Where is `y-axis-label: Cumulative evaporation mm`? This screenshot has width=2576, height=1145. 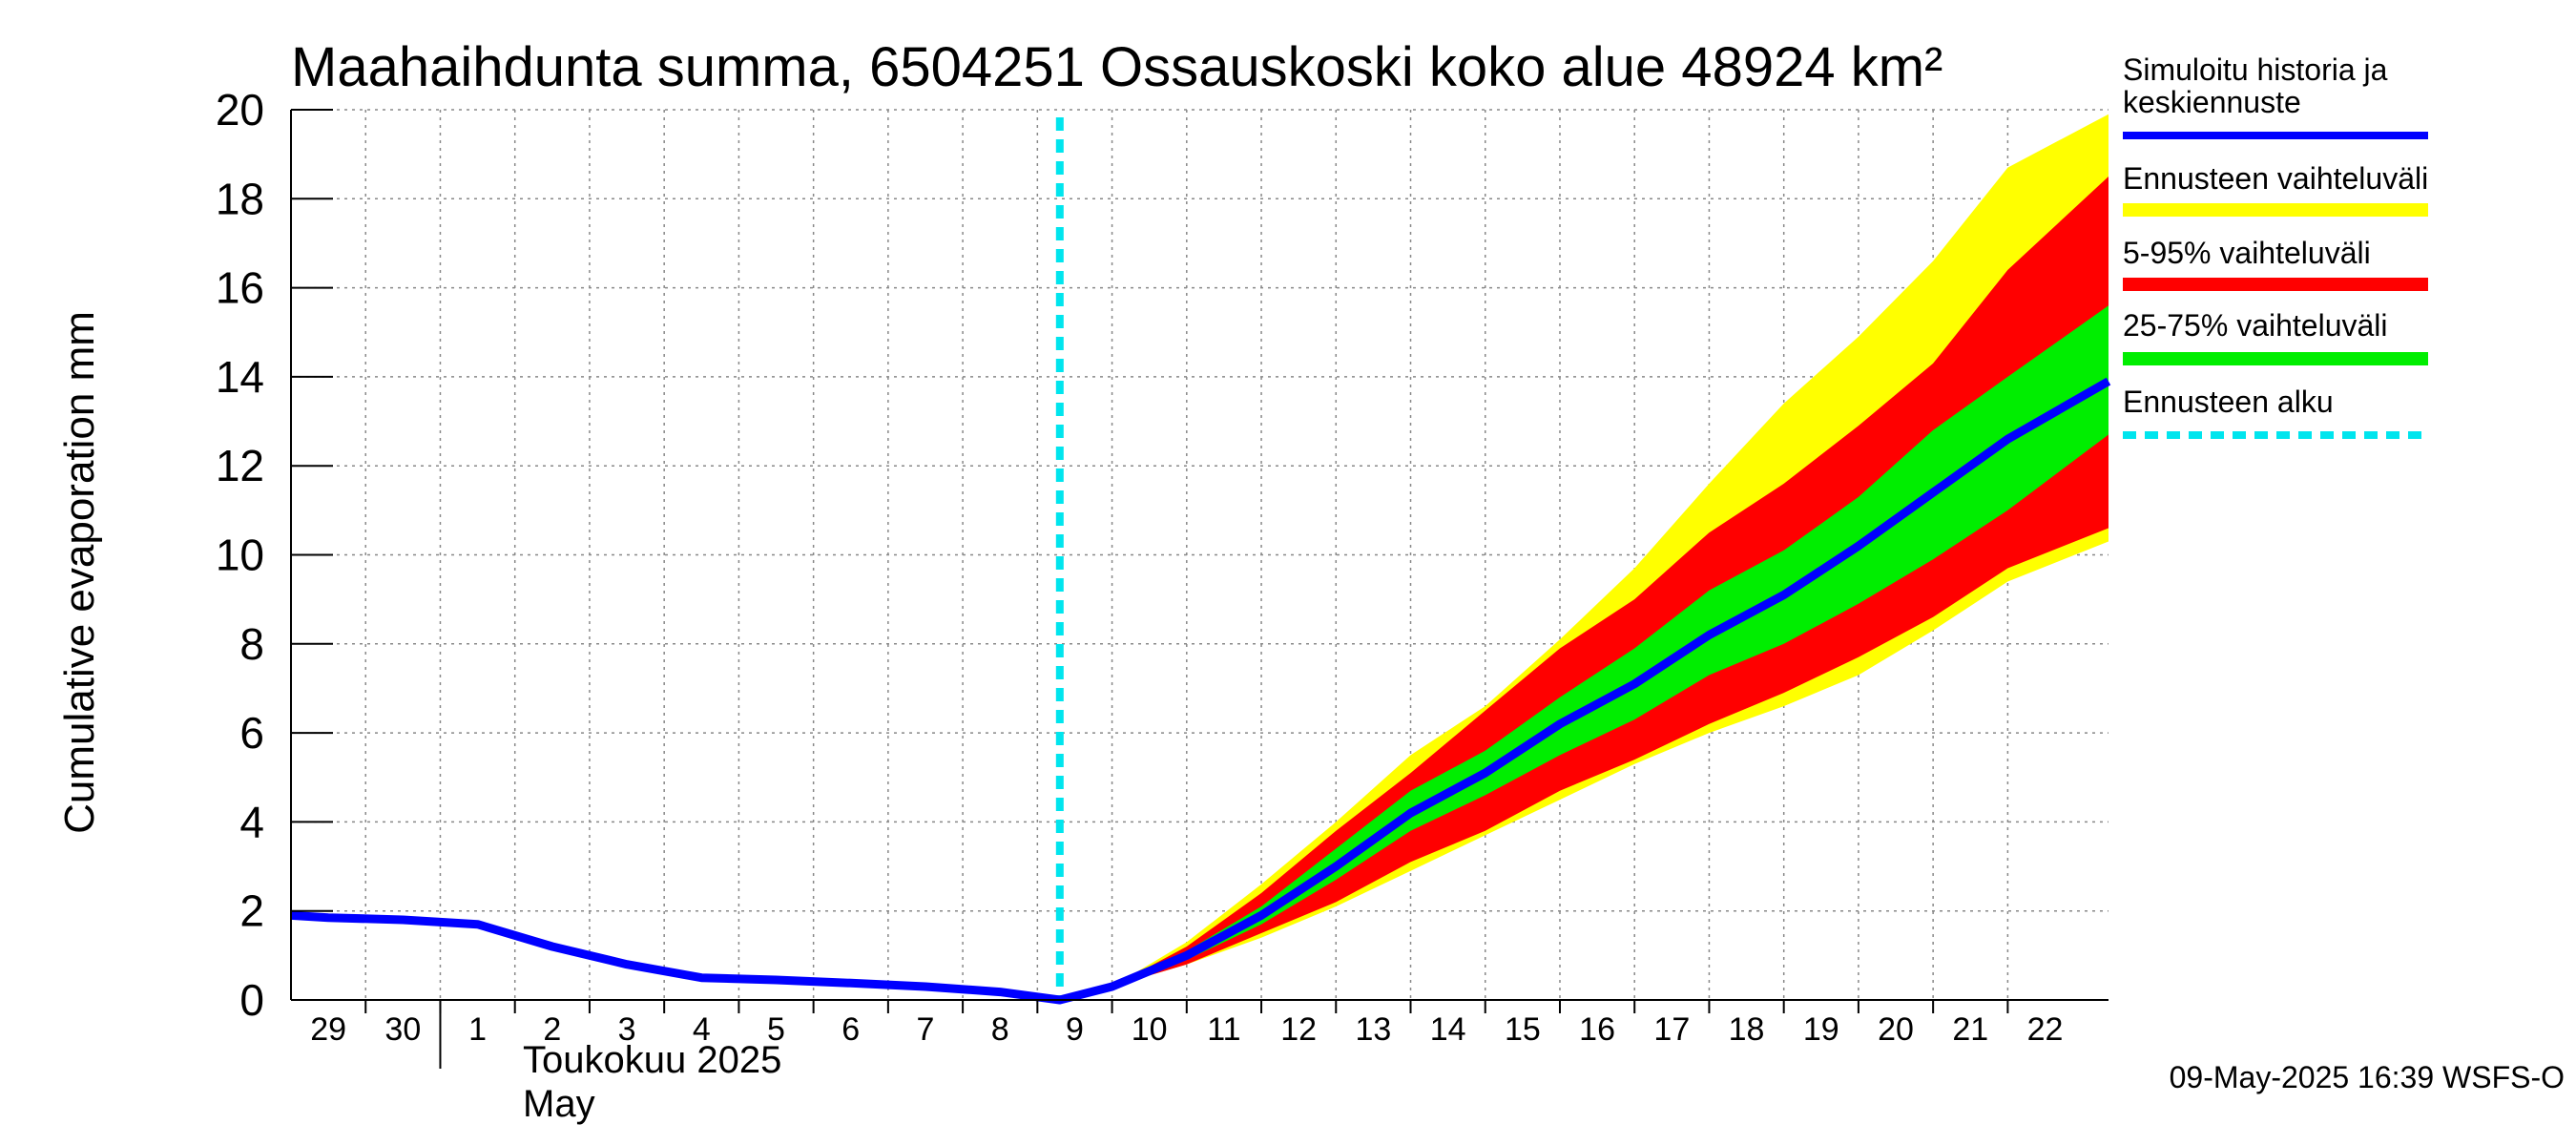
y-axis-label: Cumulative evaporation mm is located at coordinates (79, 572).